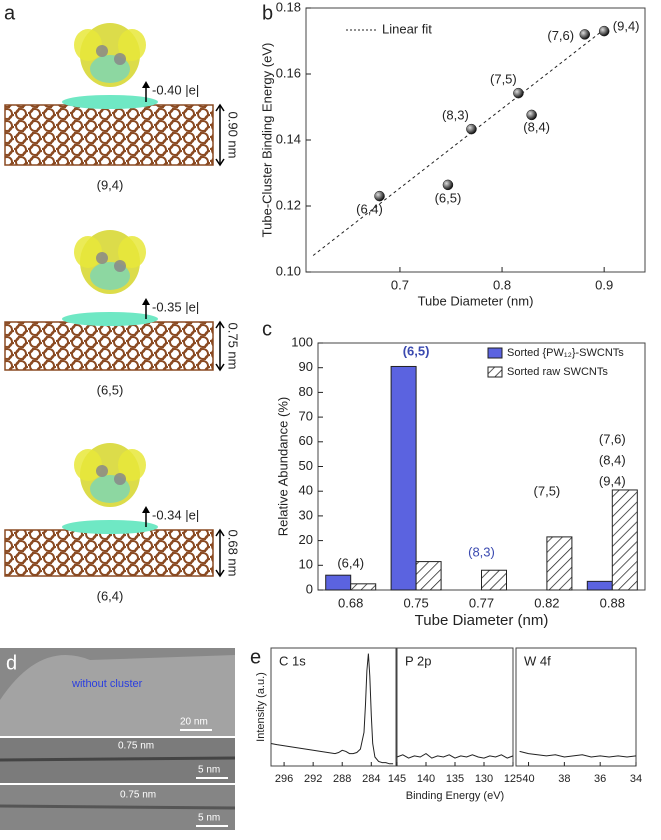 The height and width of the screenshot is (840, 661). What do you see at coordinates (10, 13) in the screenshot?
I see `panel-letter: a` at bounding box center [10, 13].